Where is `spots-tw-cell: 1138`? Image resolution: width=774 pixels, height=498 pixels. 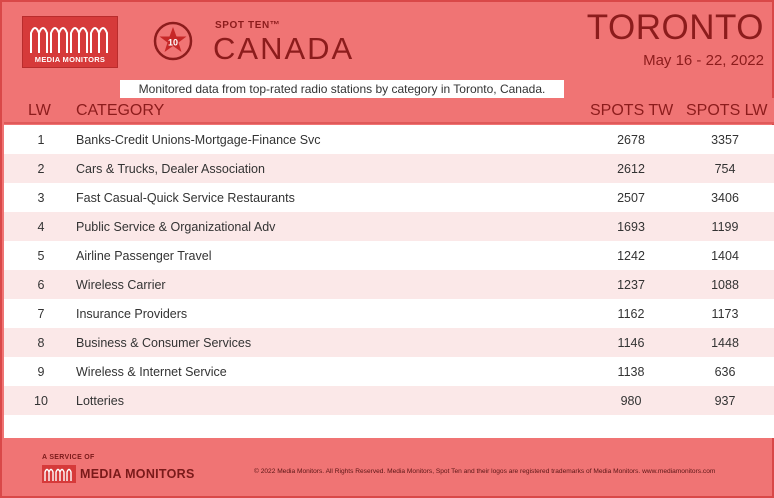
spots-tw-cell: 1138 is located at coordinates (631, 372).